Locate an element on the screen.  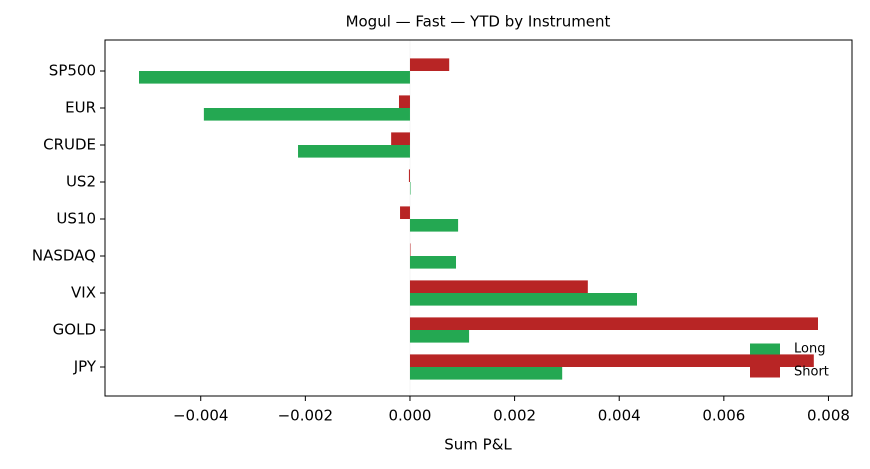
x-tick-label: 0.004 is located at coordinates (619, 416).